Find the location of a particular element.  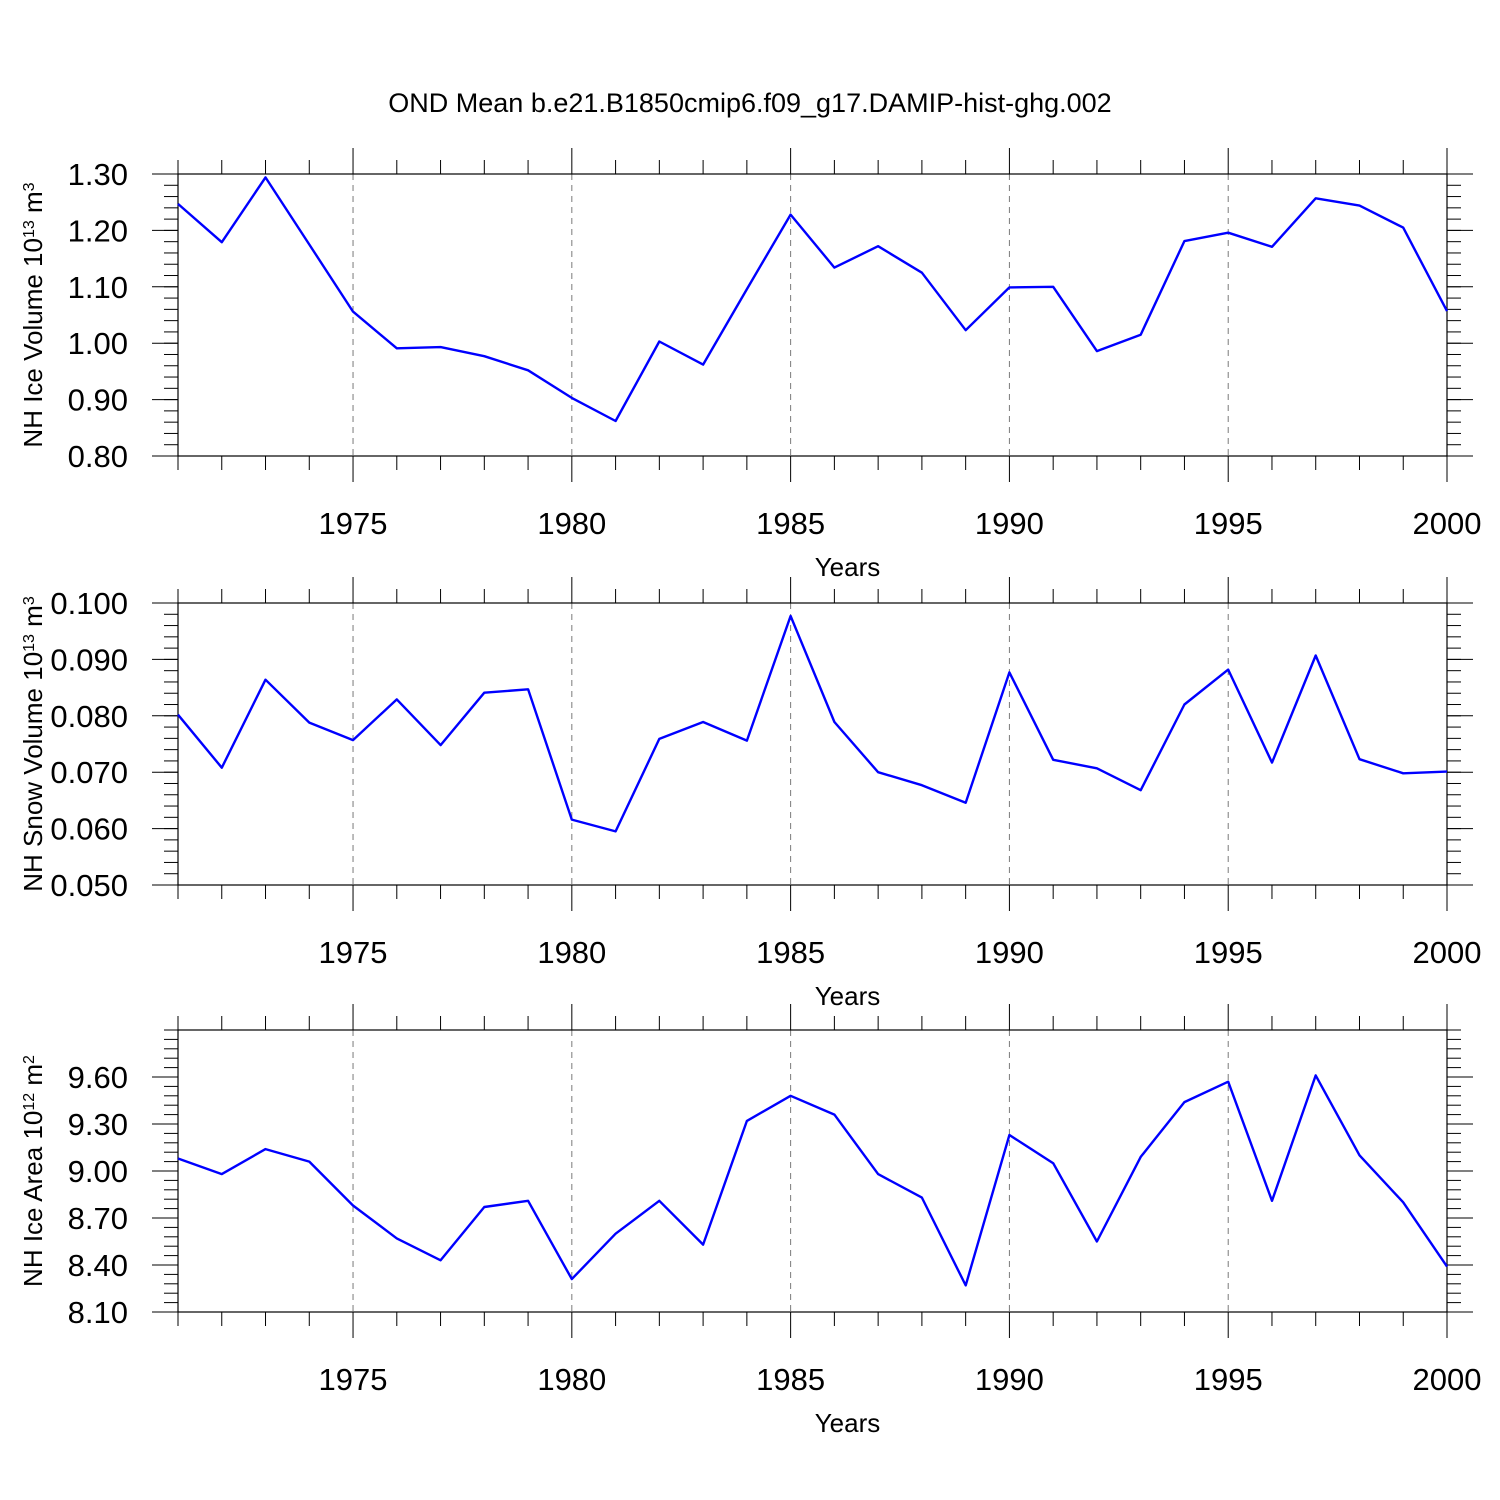

y-tick-label: 0.060 is located at coordinates (89, 829).